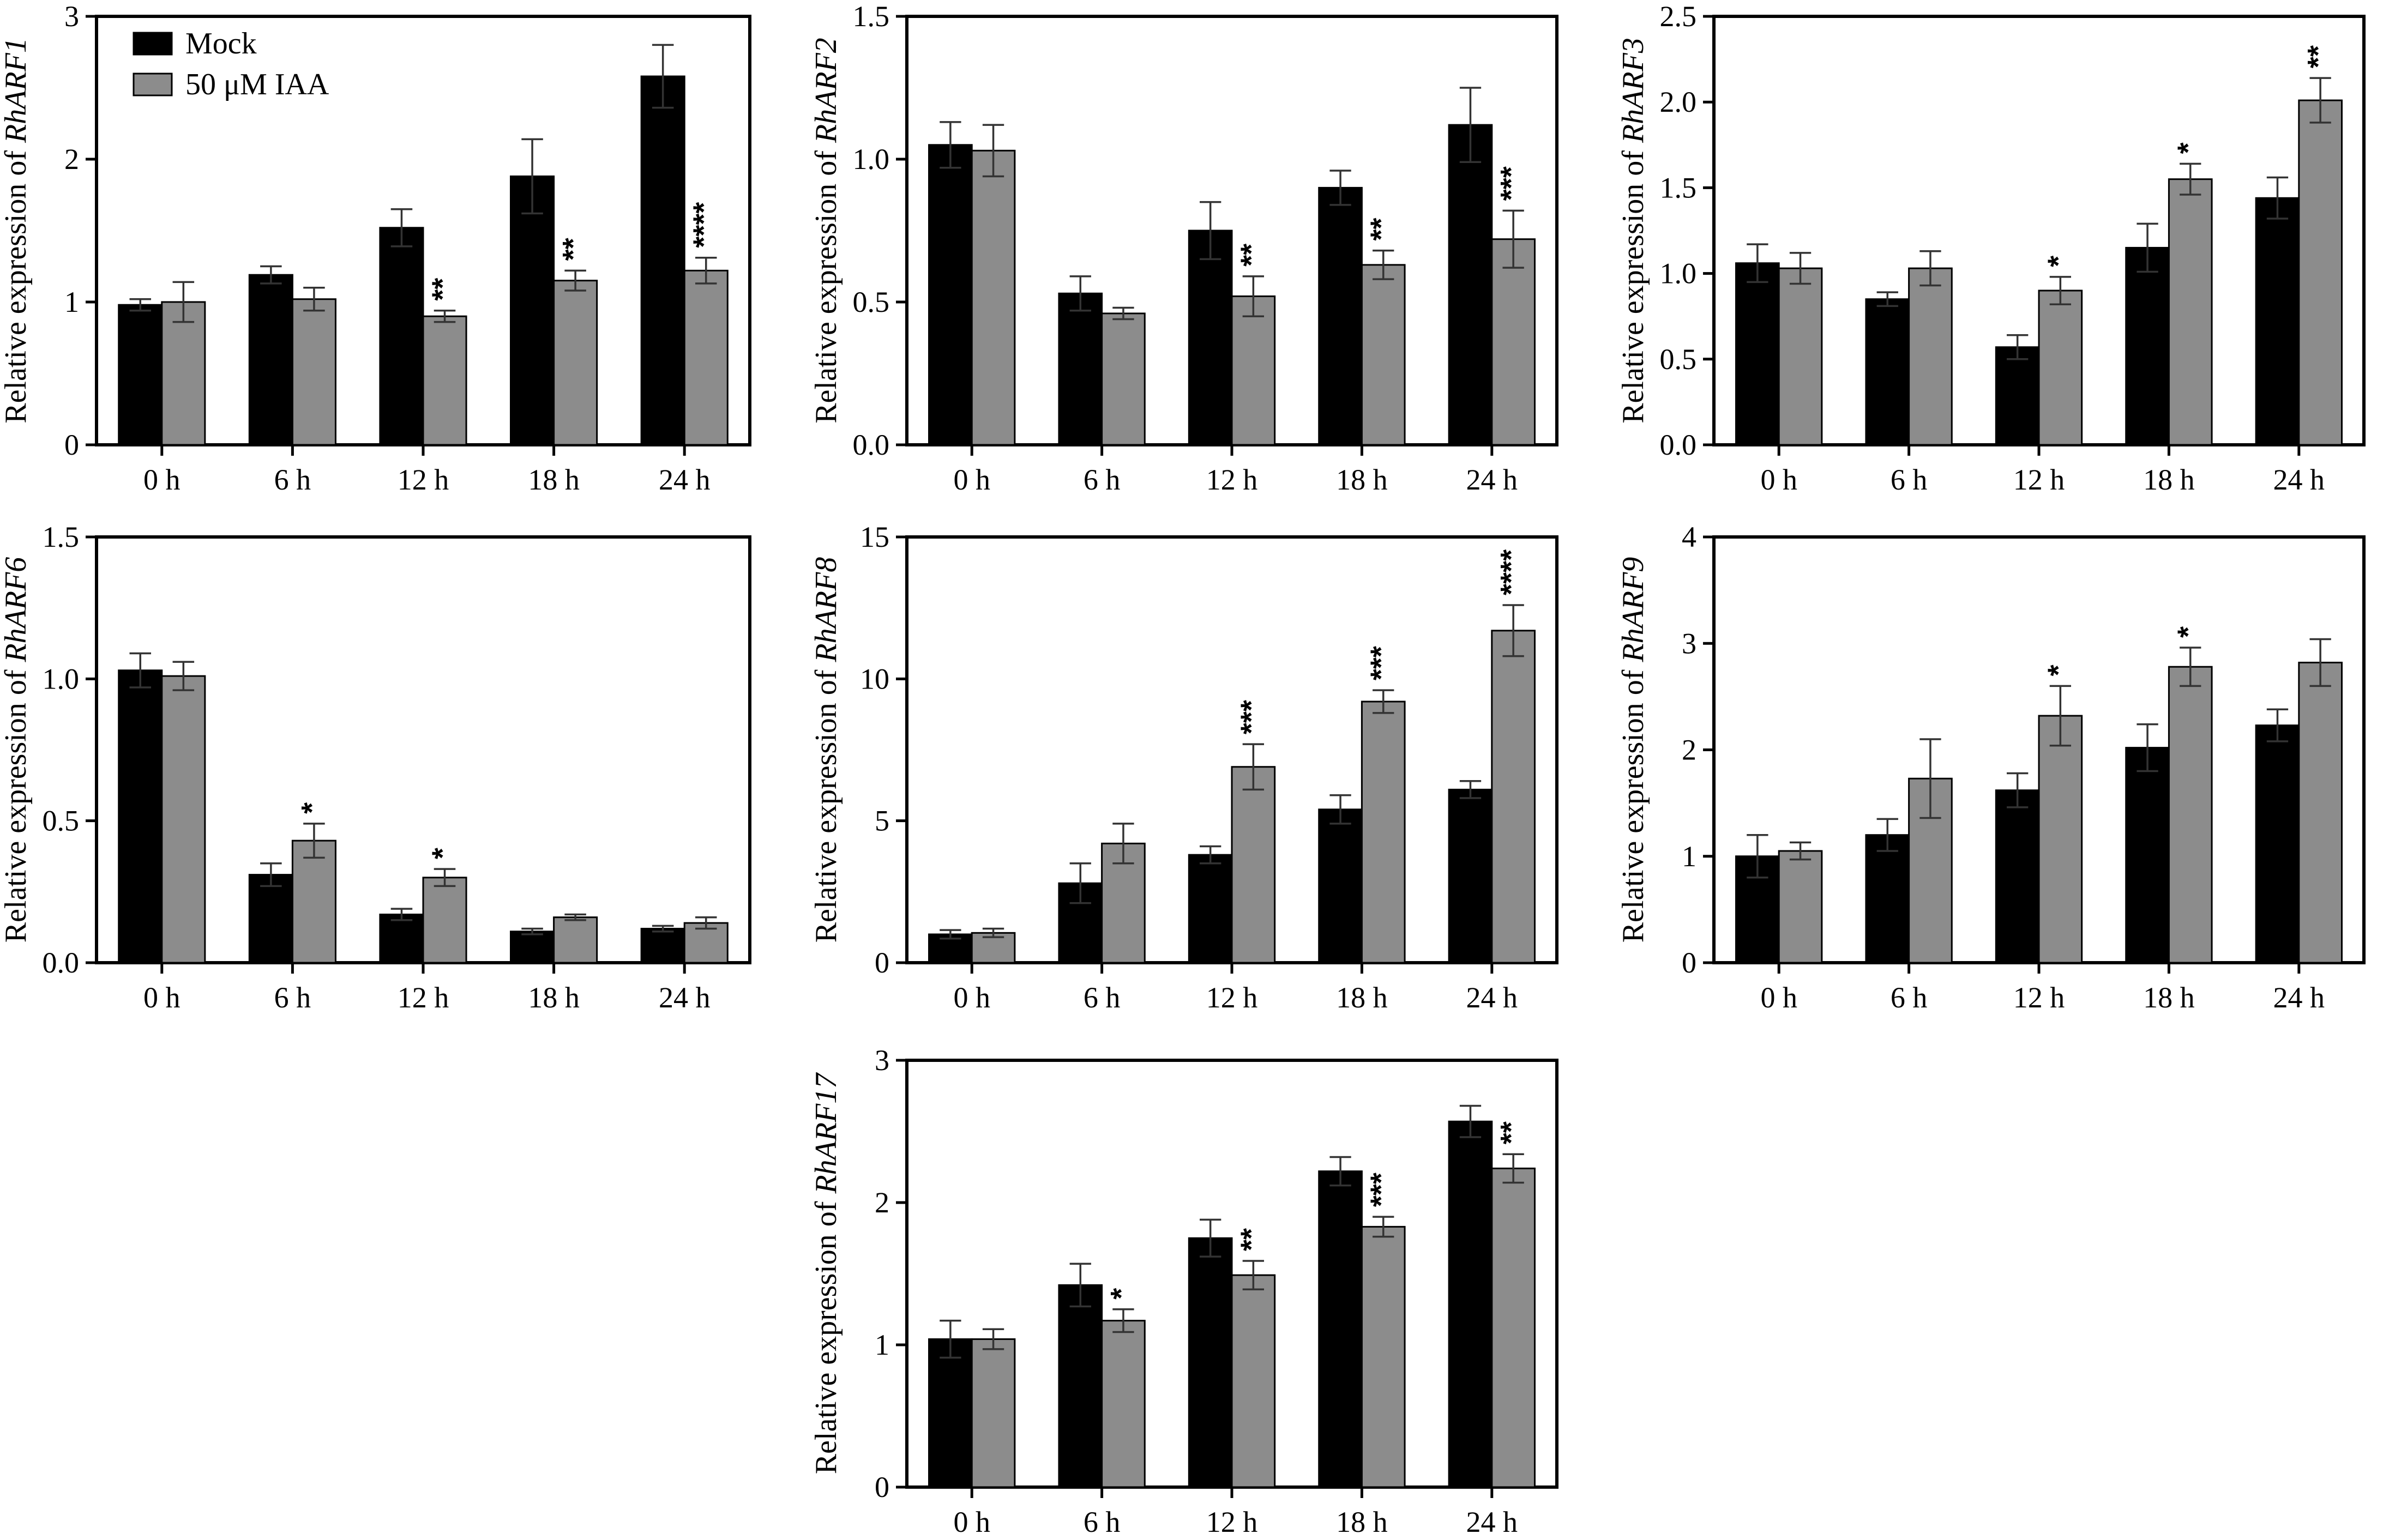  Describe the element at coordinates (221, 44) in the screenshot. I see `legend-label-mock: Mock` at that location.